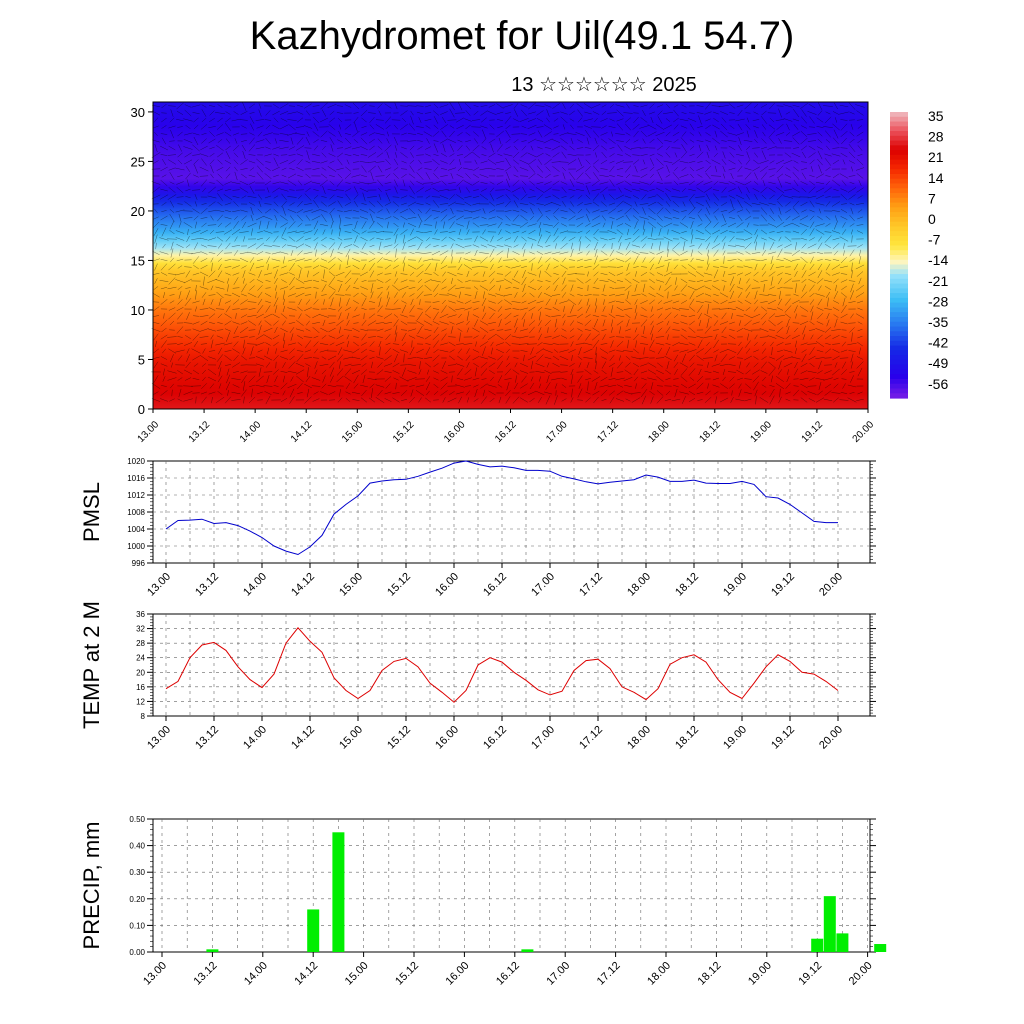 This screenshot has height=1024, width=1024. I want to click on pmsl-line, so click(501, 508).